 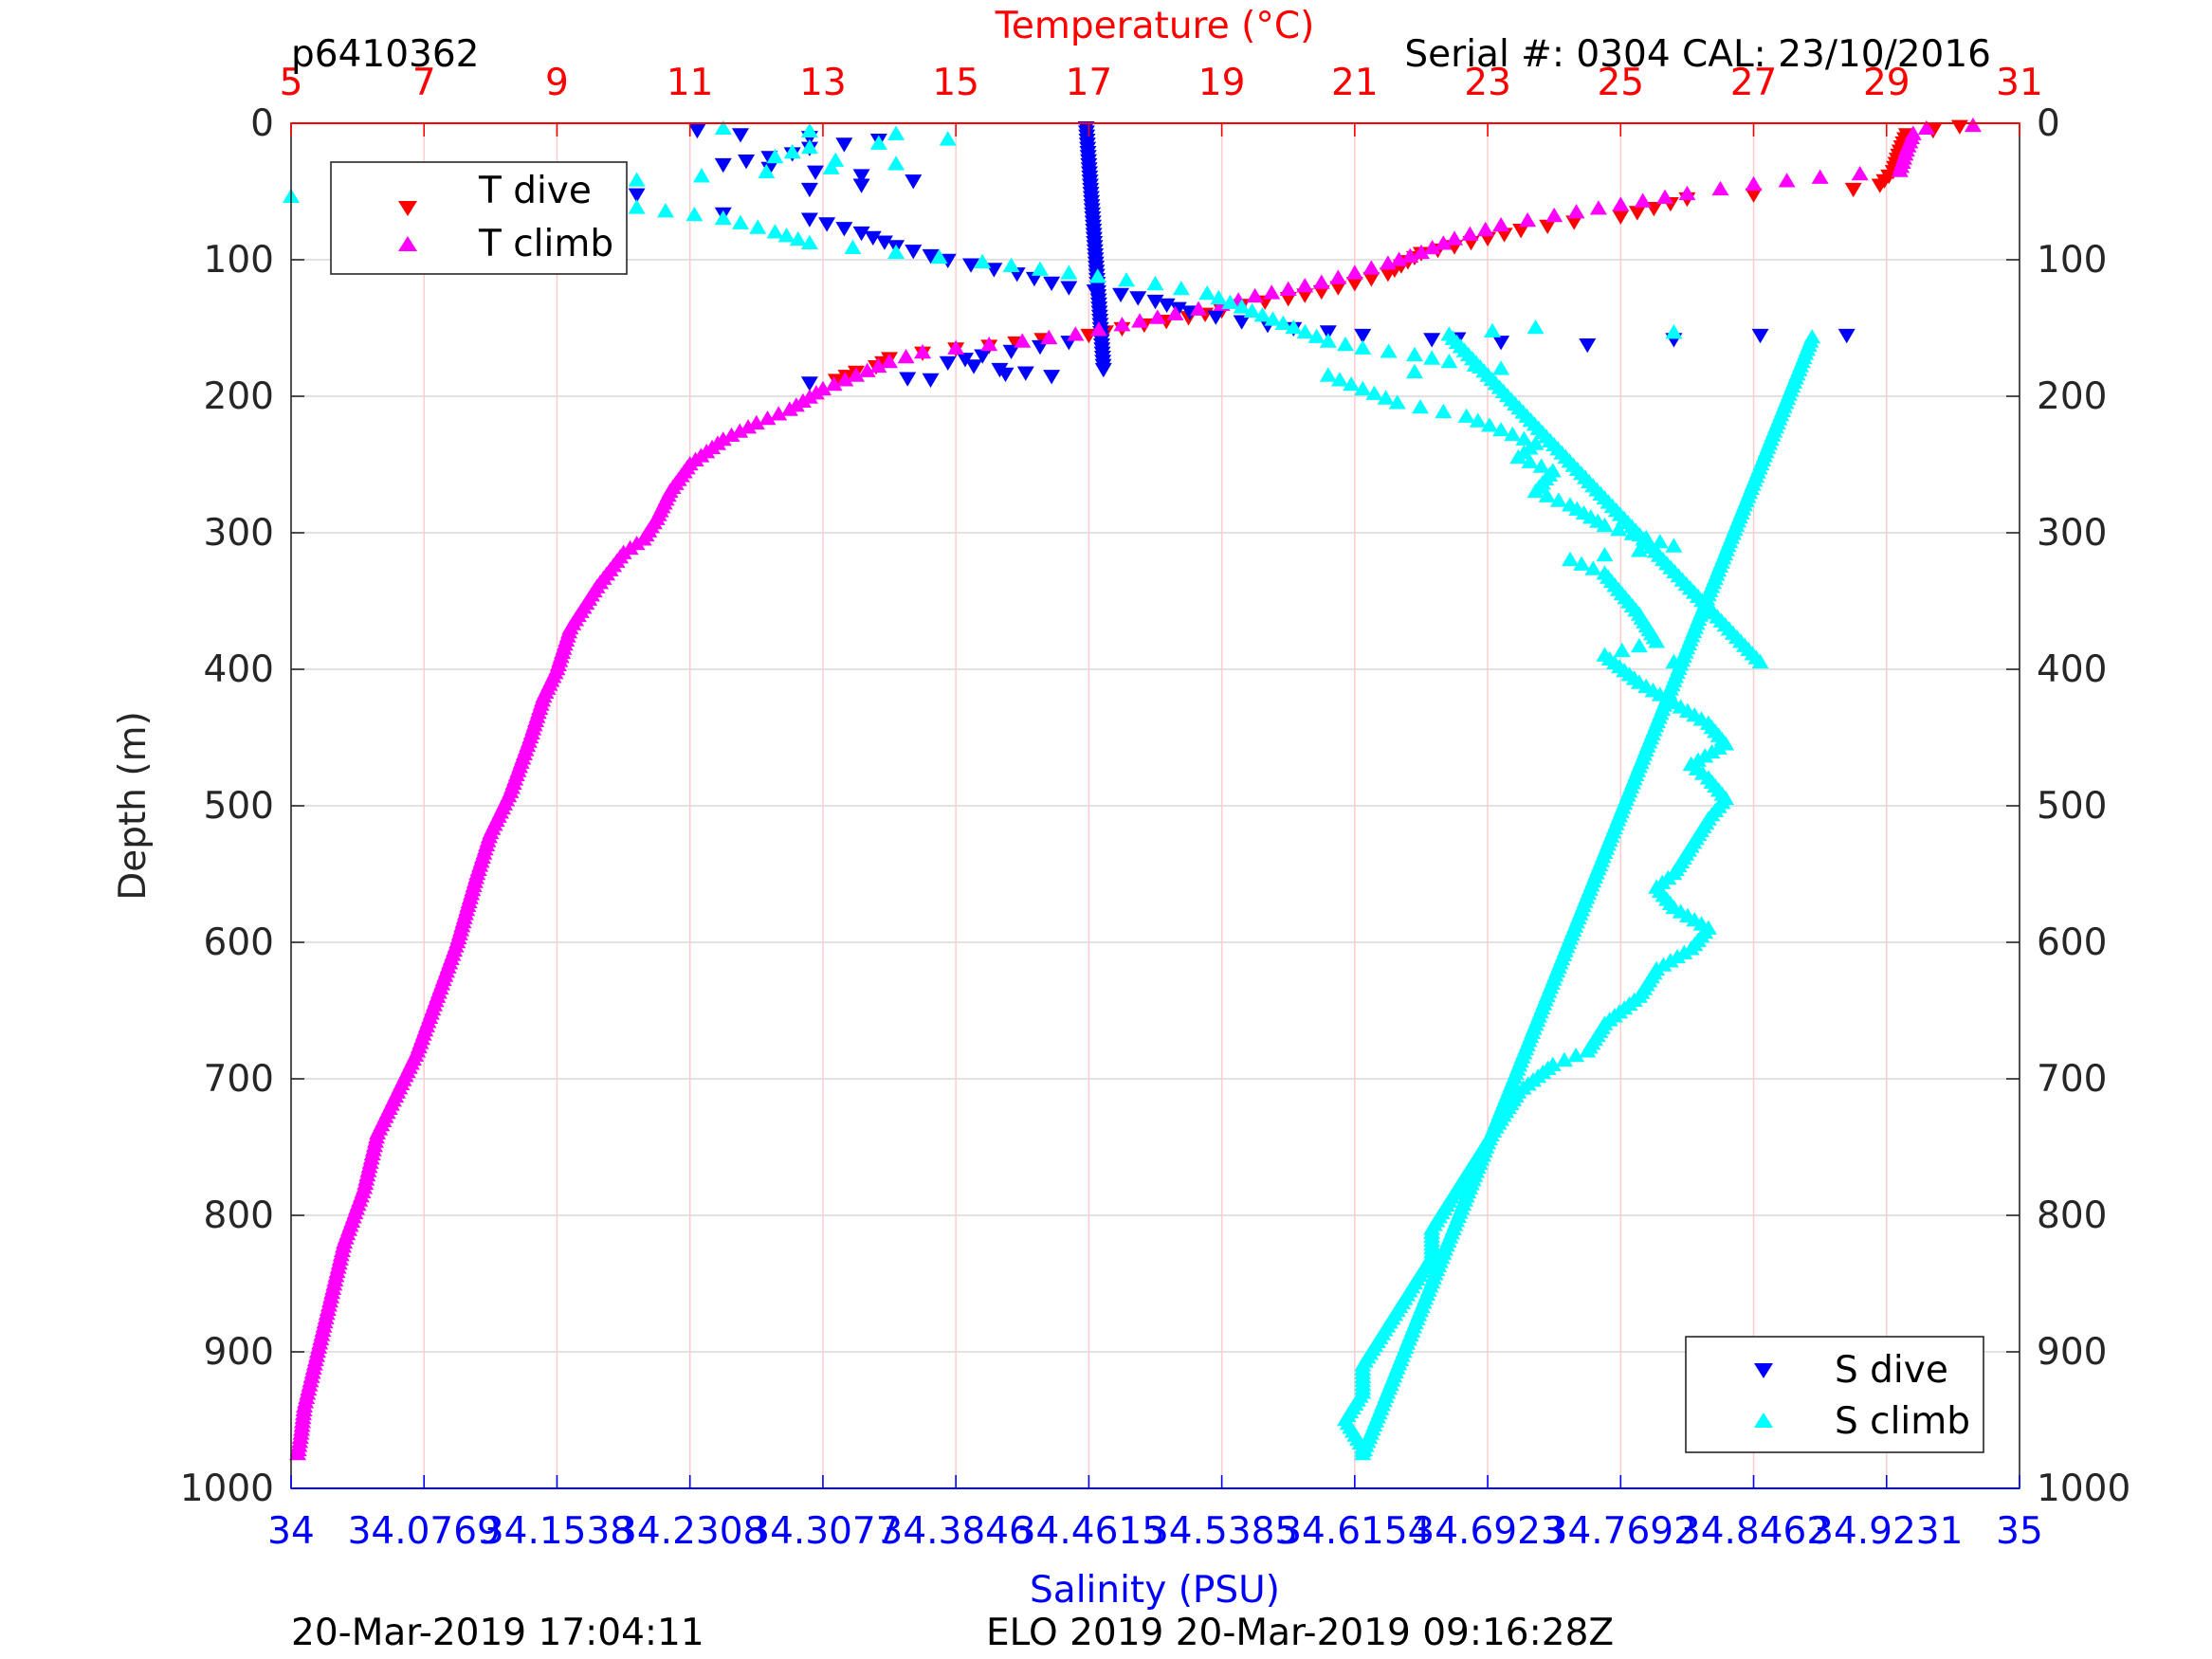 I want to click on temperature-tick-label: 25, so click(x=1620, y=83).